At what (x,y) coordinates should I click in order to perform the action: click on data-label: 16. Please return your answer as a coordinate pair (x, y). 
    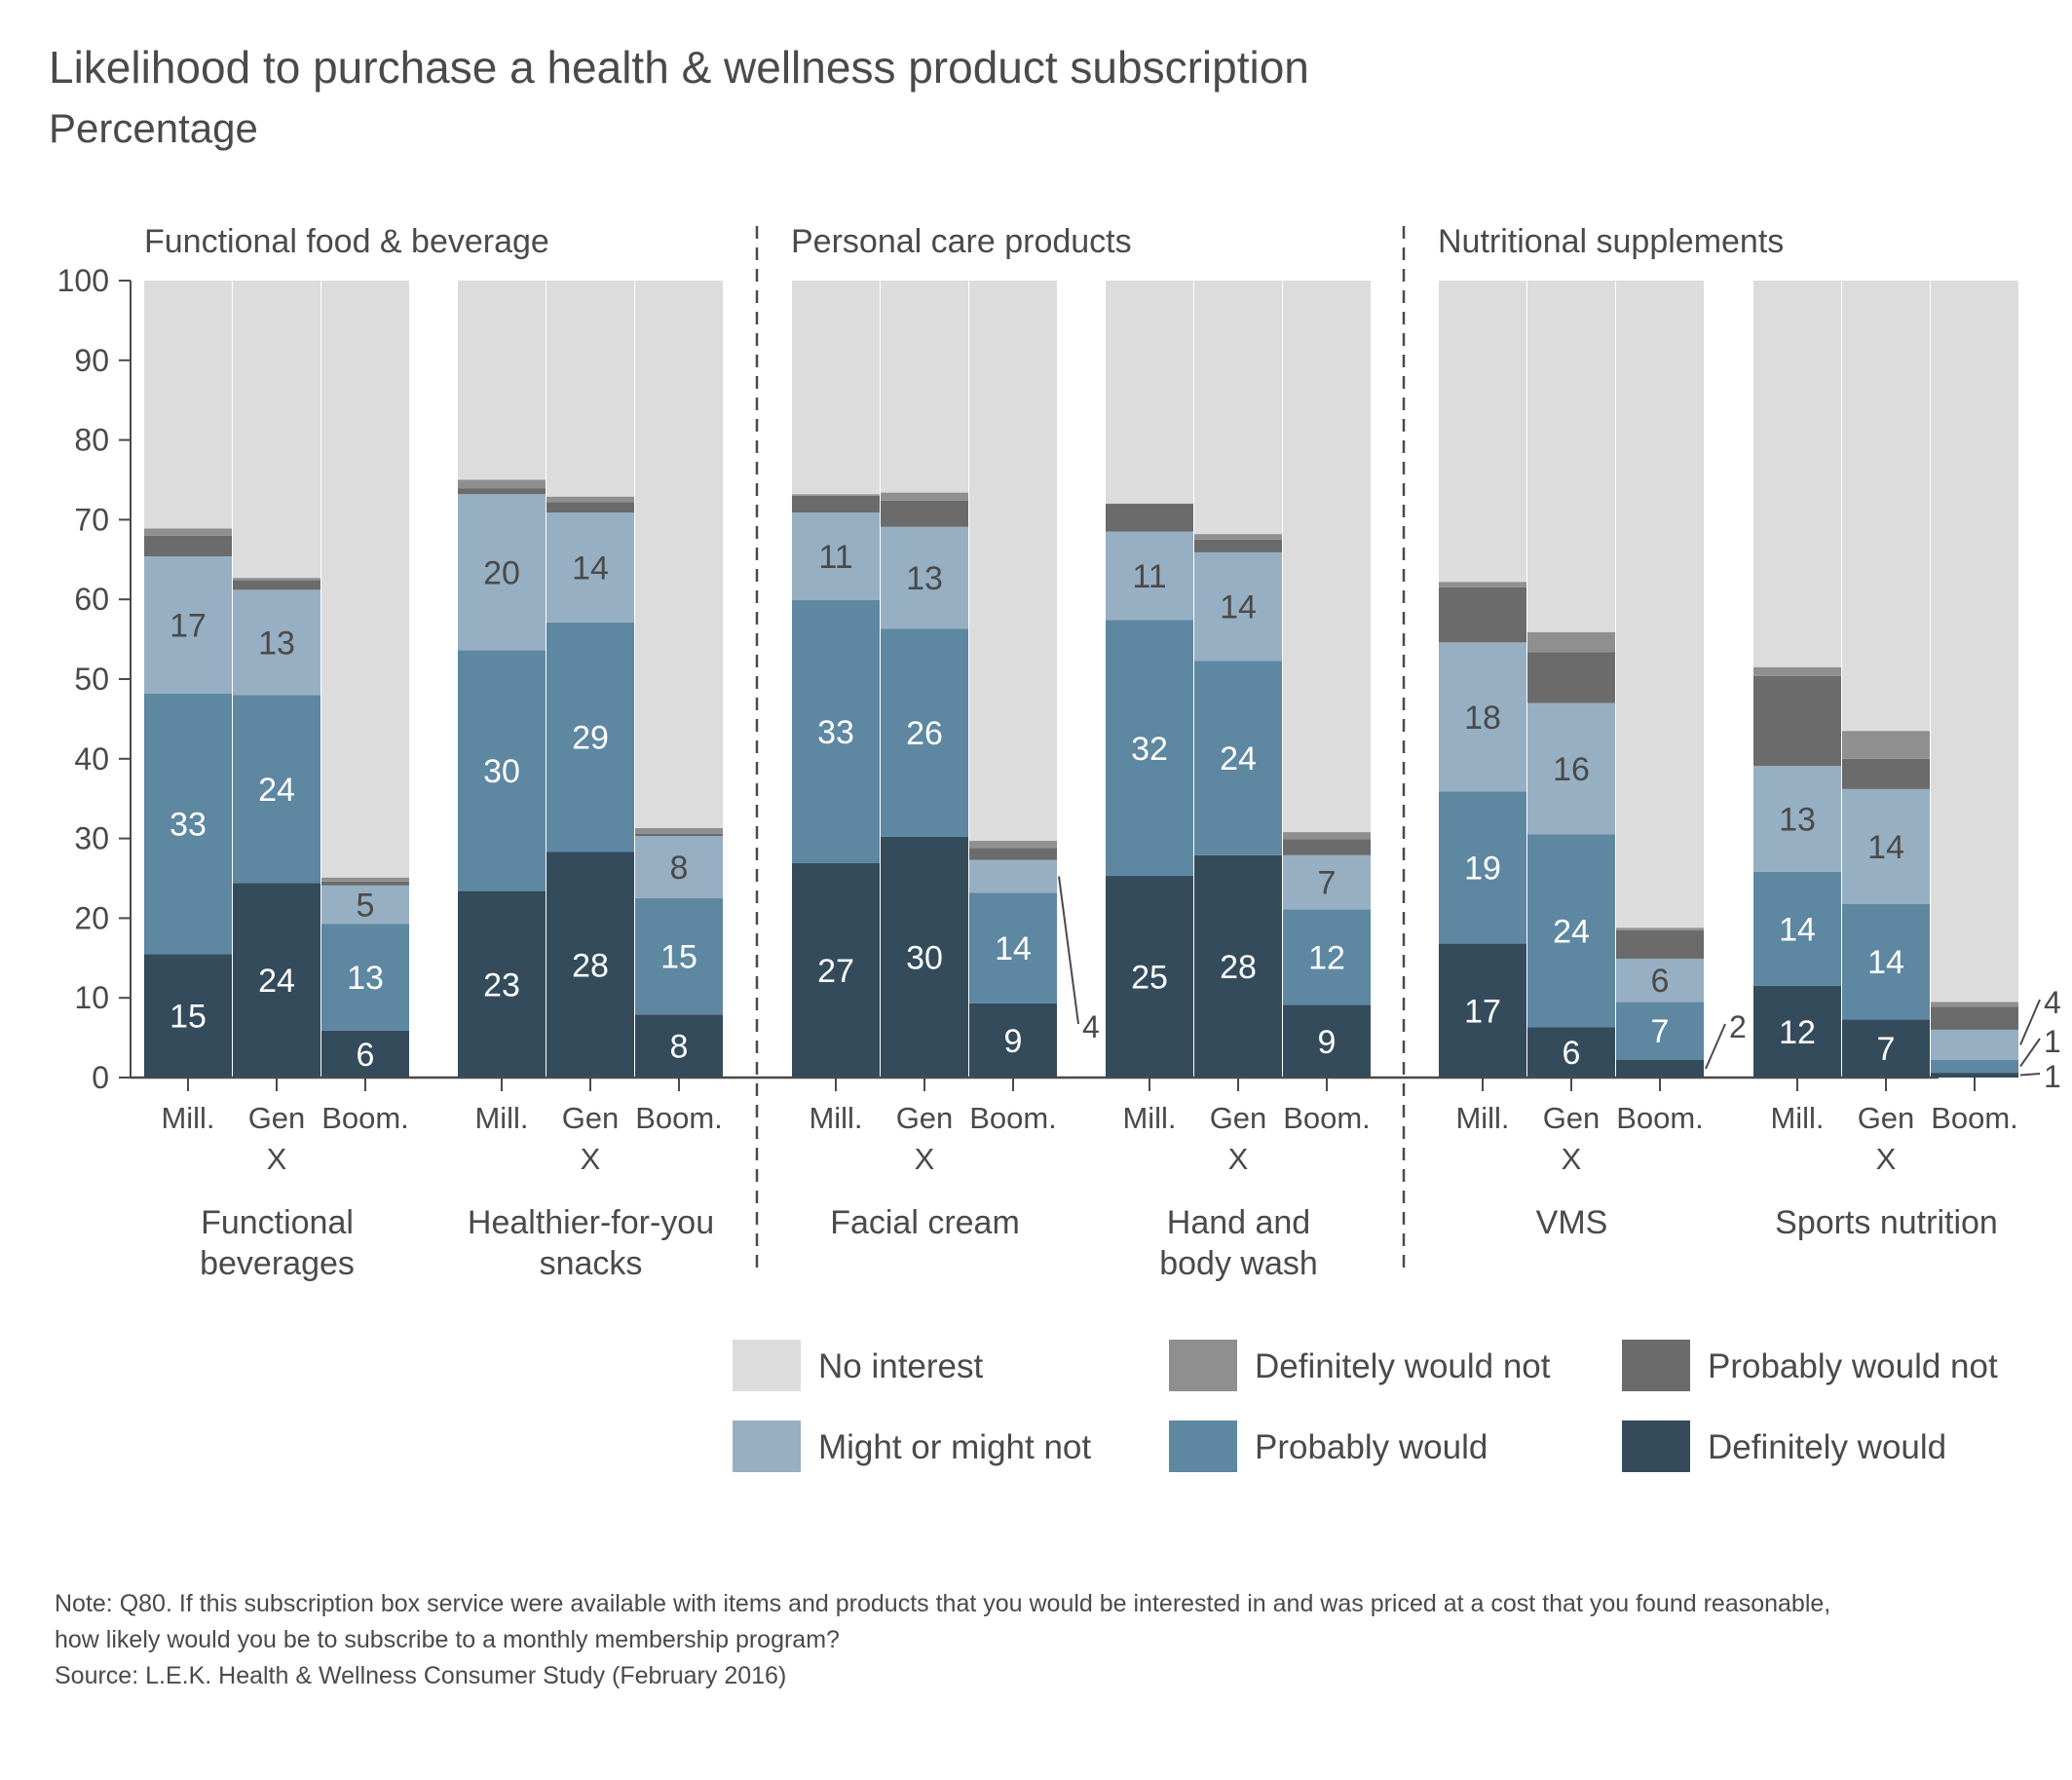
    Looking at the image, I should click on (1572, 769).